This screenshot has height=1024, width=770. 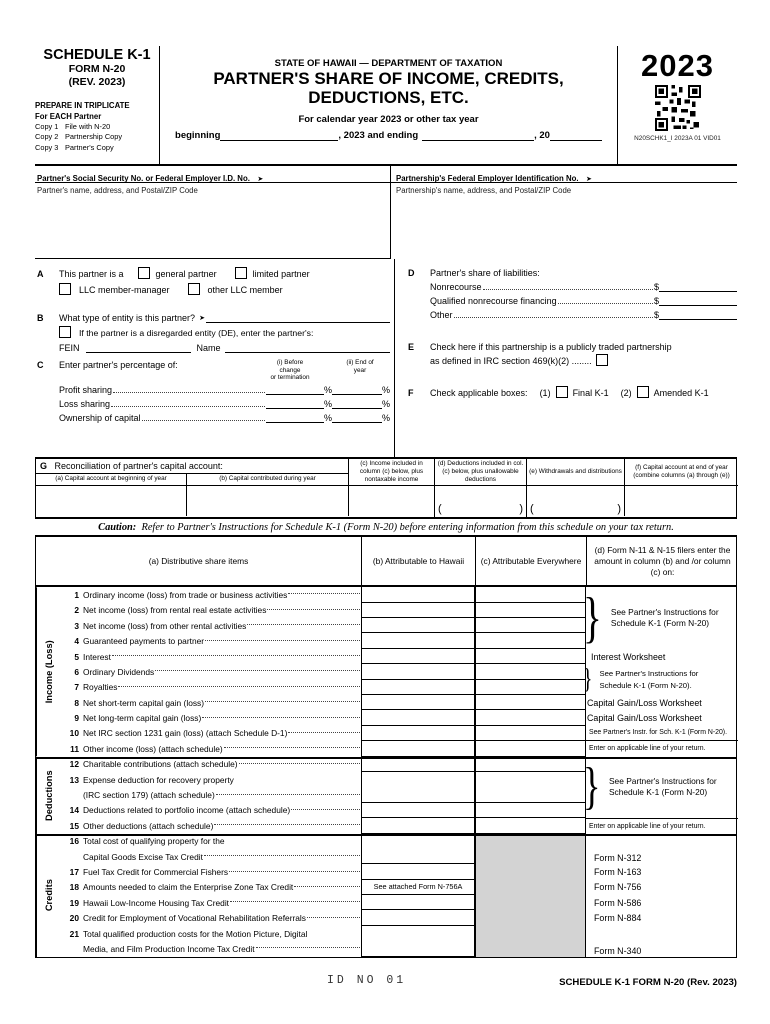 I want to click on general-partner-label: general partner, so click(x=186, y=274).